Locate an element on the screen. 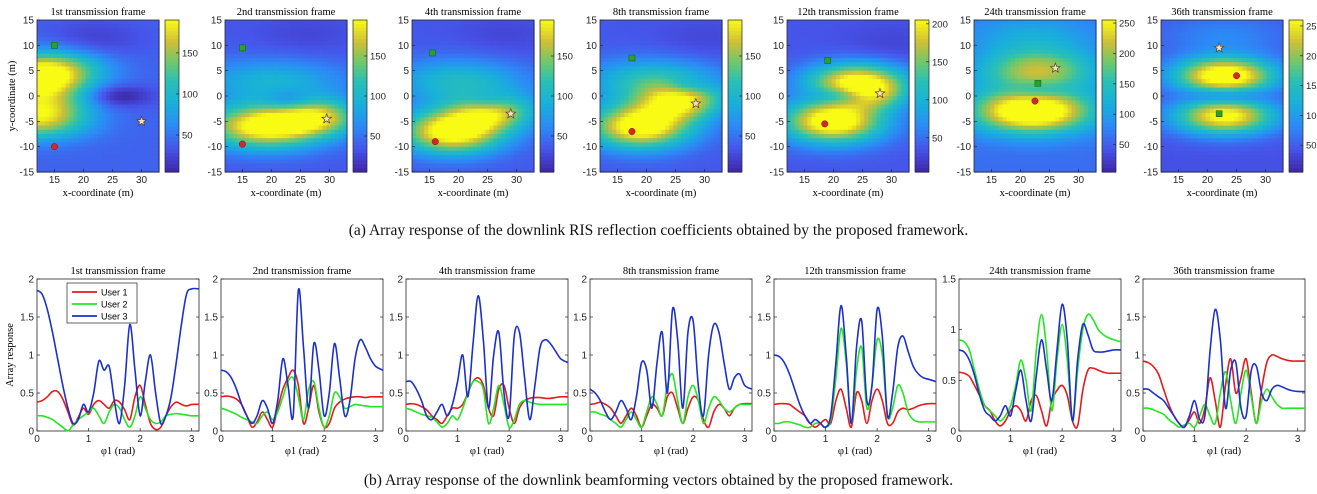 This screenshot has height=494, width=1317. colorbar-tick-label: 50 is located at coordinates (562, 137).